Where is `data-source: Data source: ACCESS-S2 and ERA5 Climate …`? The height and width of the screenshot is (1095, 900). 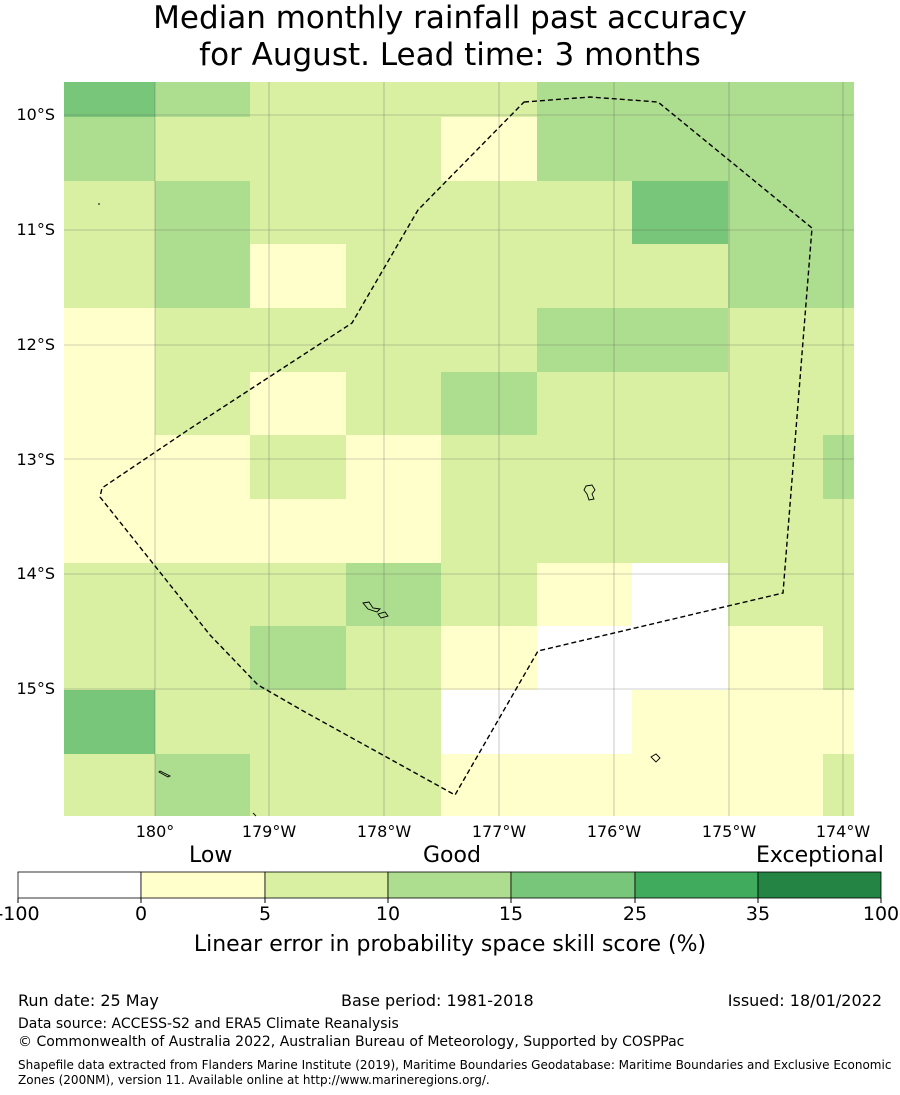 data-source: Data source: ACCESS-S2 and ERA5 Climate … is located at coordinates (208, 1024).